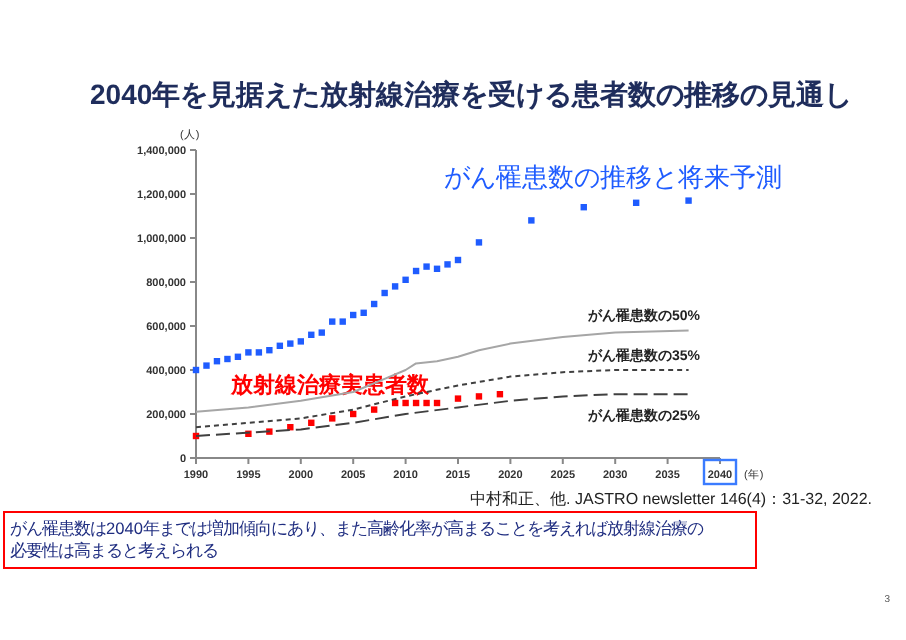  Describe the element at coordinates (613, 177) in the screenshot. I see `series-label: がん罹患数の推移と将来予測` at that location.